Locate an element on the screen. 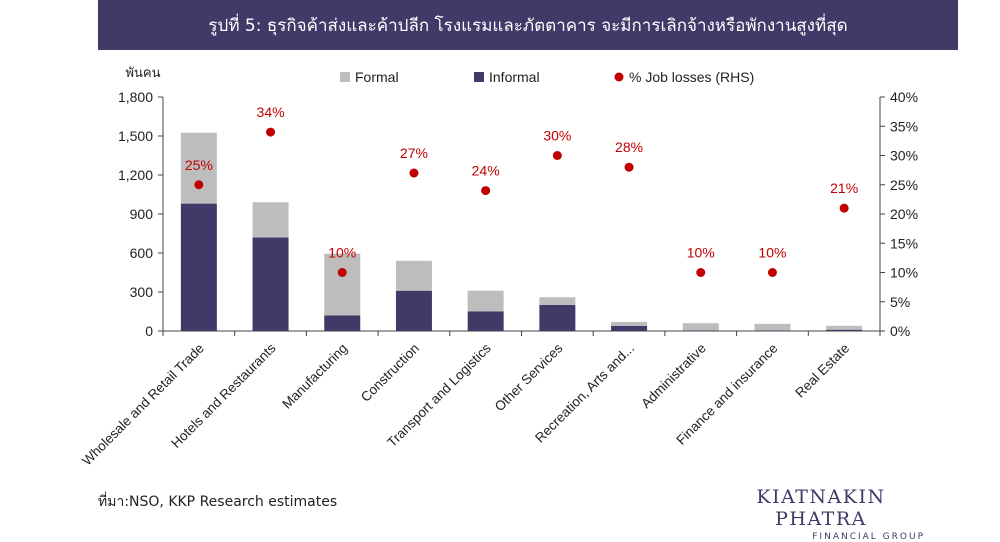  y-tick-label-right: 25% is located at coordinates (904, 185).